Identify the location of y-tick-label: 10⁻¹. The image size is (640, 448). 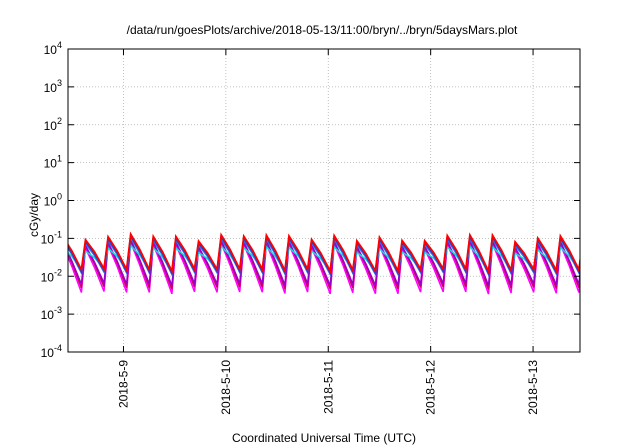
(51, 237).